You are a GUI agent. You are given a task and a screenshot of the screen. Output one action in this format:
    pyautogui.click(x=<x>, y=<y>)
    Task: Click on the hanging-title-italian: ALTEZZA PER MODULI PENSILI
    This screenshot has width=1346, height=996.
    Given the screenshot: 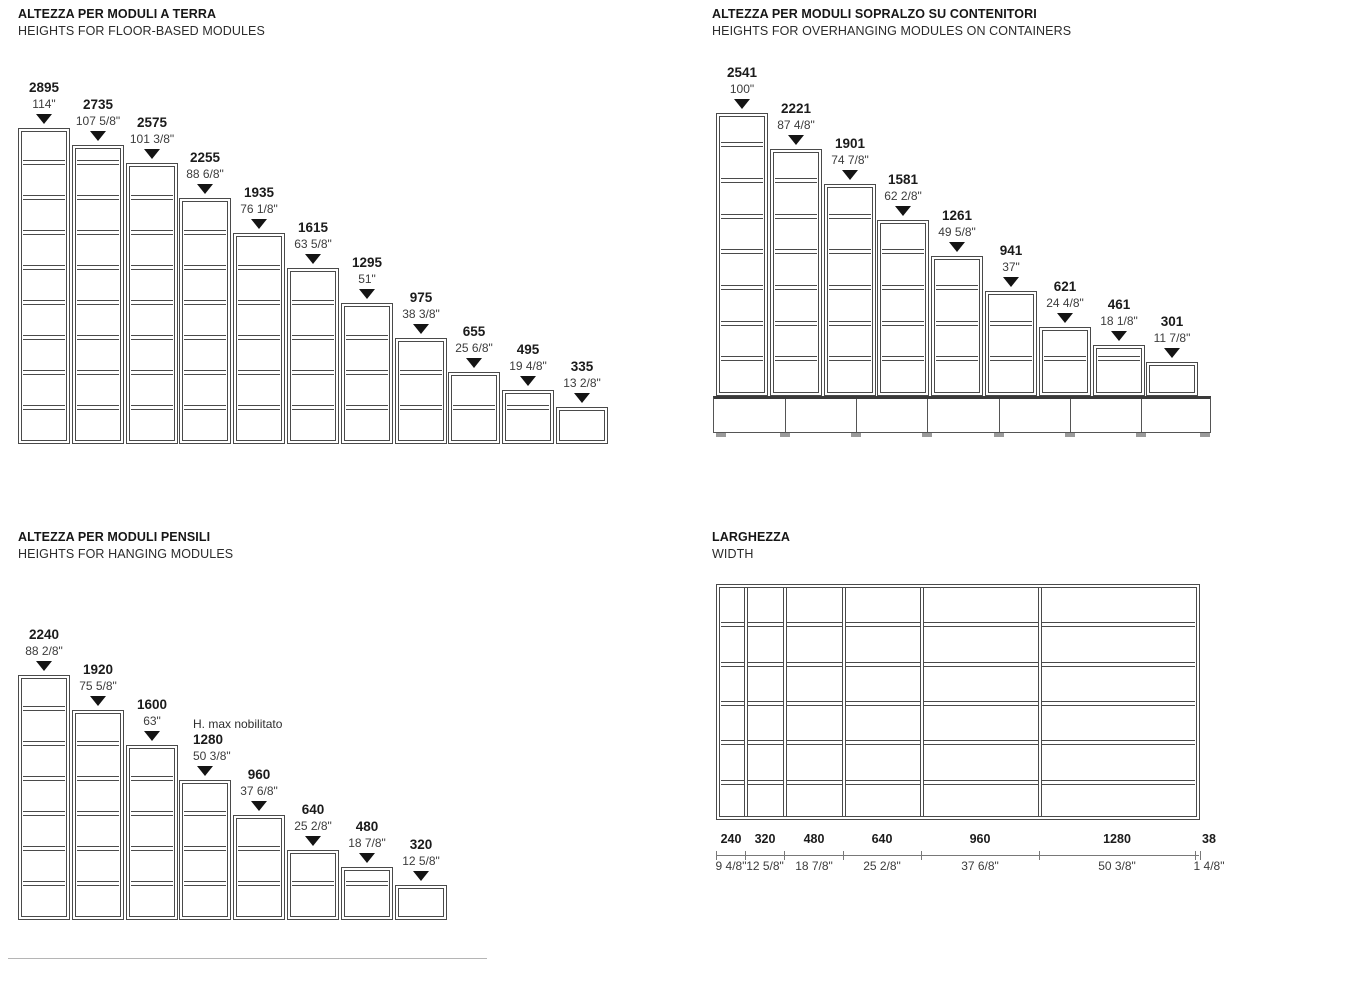 What is the action you would take?
    pyautogui.click(x=114, y=537)
    